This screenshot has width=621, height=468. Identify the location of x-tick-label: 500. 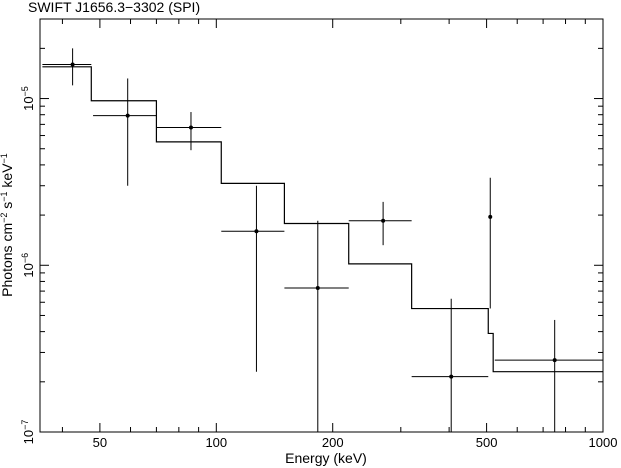
(487, 442).